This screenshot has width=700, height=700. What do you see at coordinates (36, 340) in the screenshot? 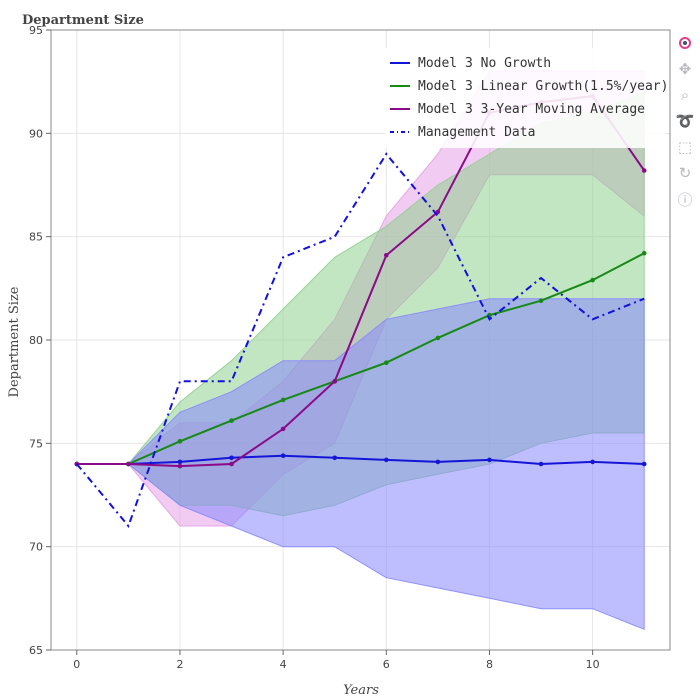
I see `y-tick-label: 80` at bounding box center [36, 340].